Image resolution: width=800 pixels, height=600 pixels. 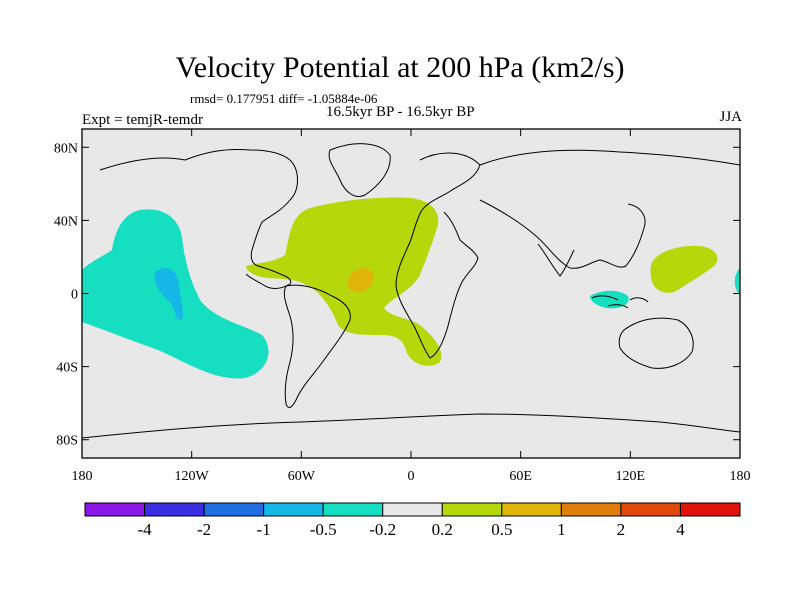 What do you see at coordinates (204, 529) in the screenshot?
I see `colorbar-label: -2` at bounding box center [204, 529].